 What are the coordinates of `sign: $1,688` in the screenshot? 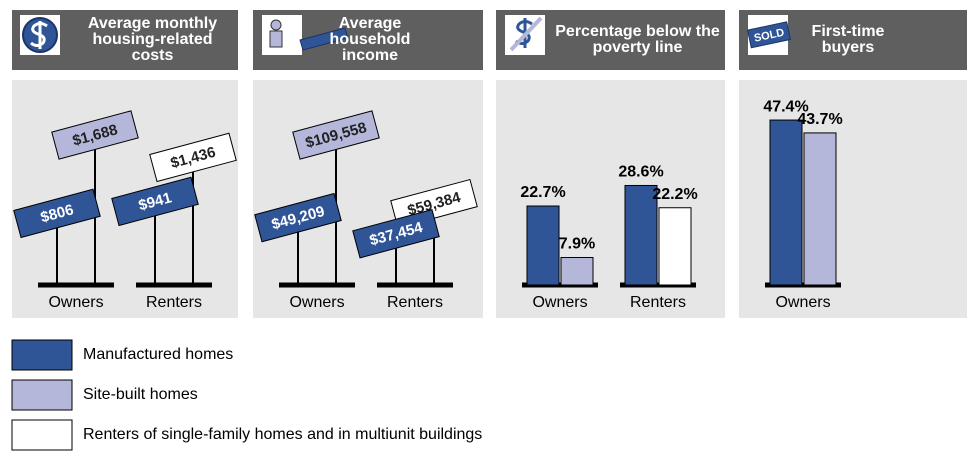 It's located at (95, 135).